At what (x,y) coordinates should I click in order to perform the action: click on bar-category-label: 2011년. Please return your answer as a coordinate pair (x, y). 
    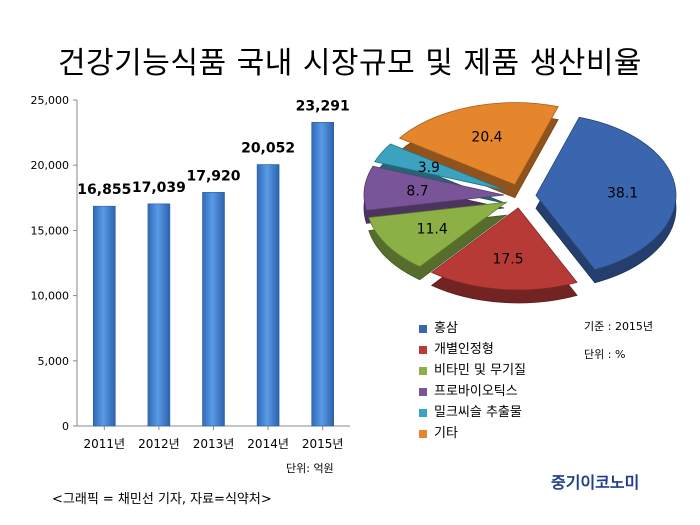
    Looking at the image, I should click on (105, 444).